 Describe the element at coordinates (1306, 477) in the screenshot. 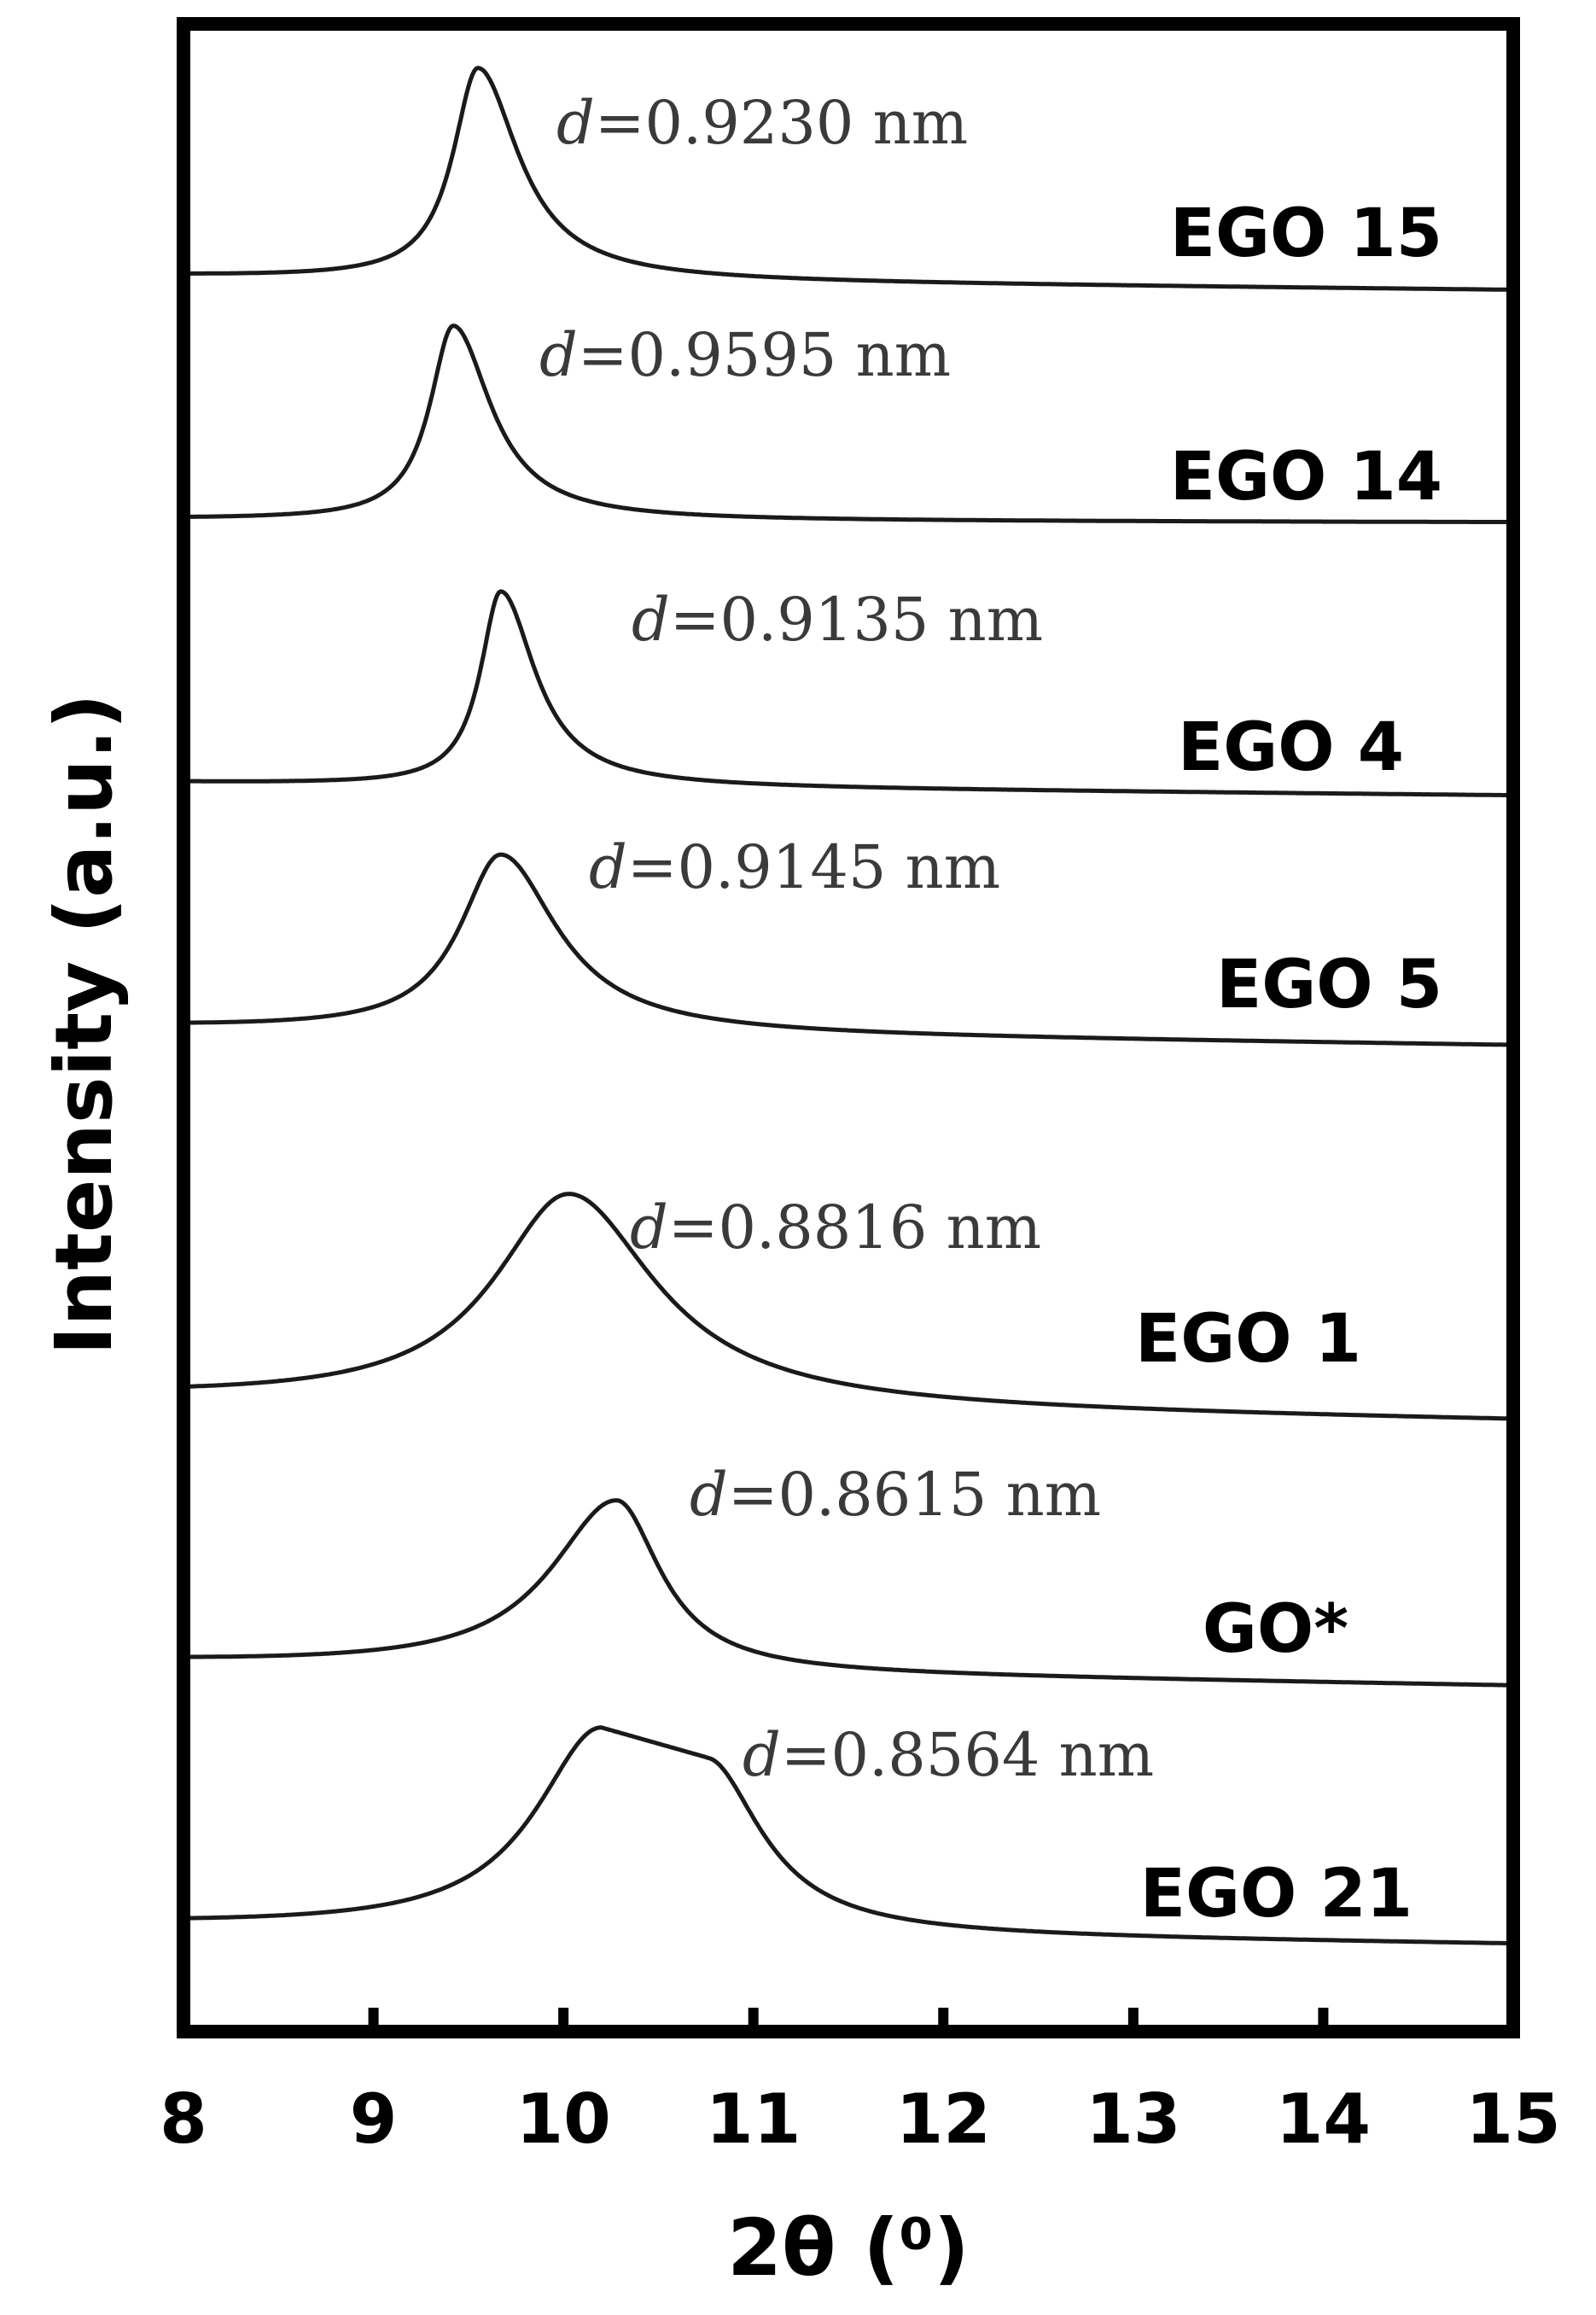

I see `series-label-1: EGO 14` at that location.